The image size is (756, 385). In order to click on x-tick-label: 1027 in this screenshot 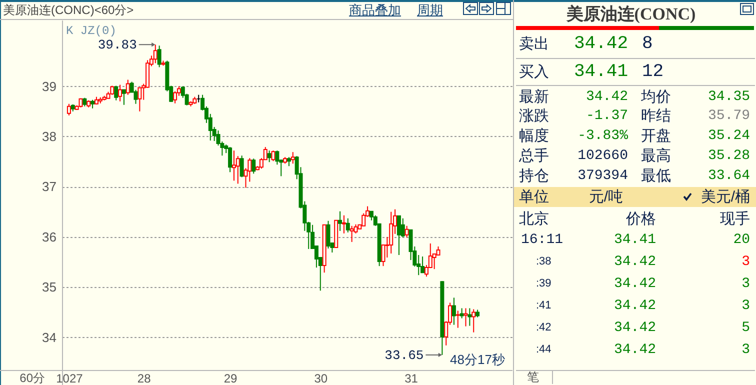, I will do `click(70, 378)`.